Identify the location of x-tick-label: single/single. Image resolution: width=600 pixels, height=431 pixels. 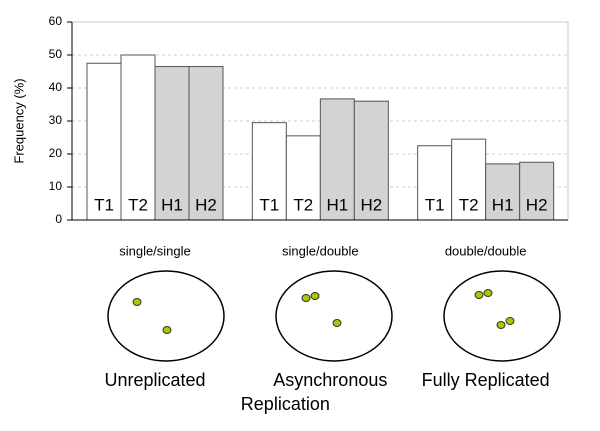
(155, 250).